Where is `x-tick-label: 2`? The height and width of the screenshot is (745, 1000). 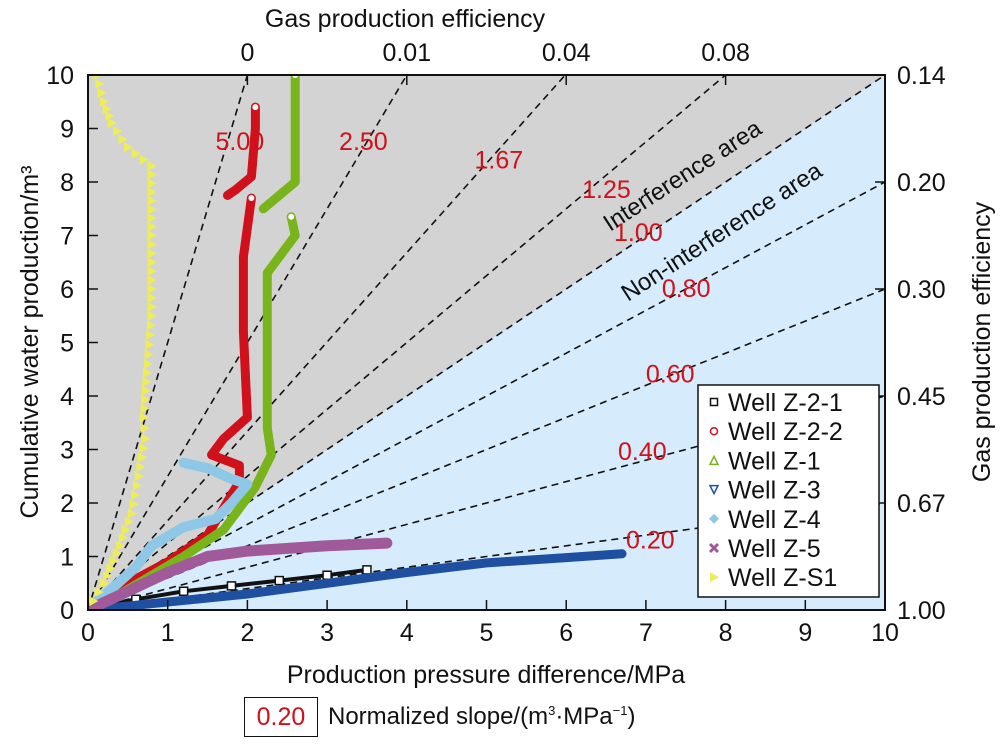 x-tick-label: 2 is located at coordinates (247, 633).